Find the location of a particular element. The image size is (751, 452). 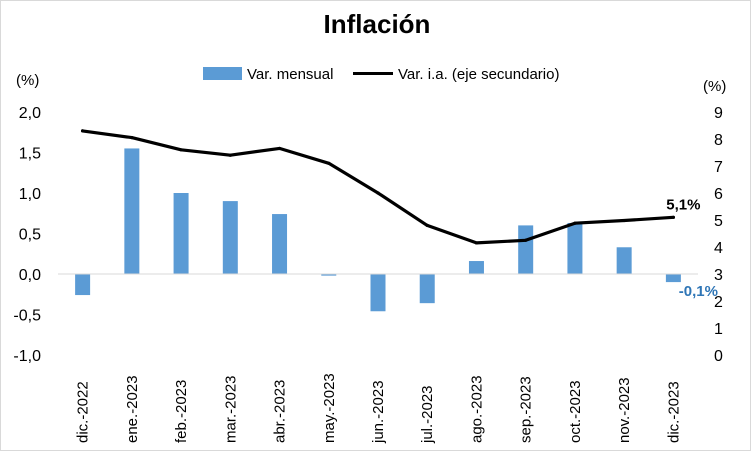

x-tick-label: may.-2023 is located at coordinates (329, 408).